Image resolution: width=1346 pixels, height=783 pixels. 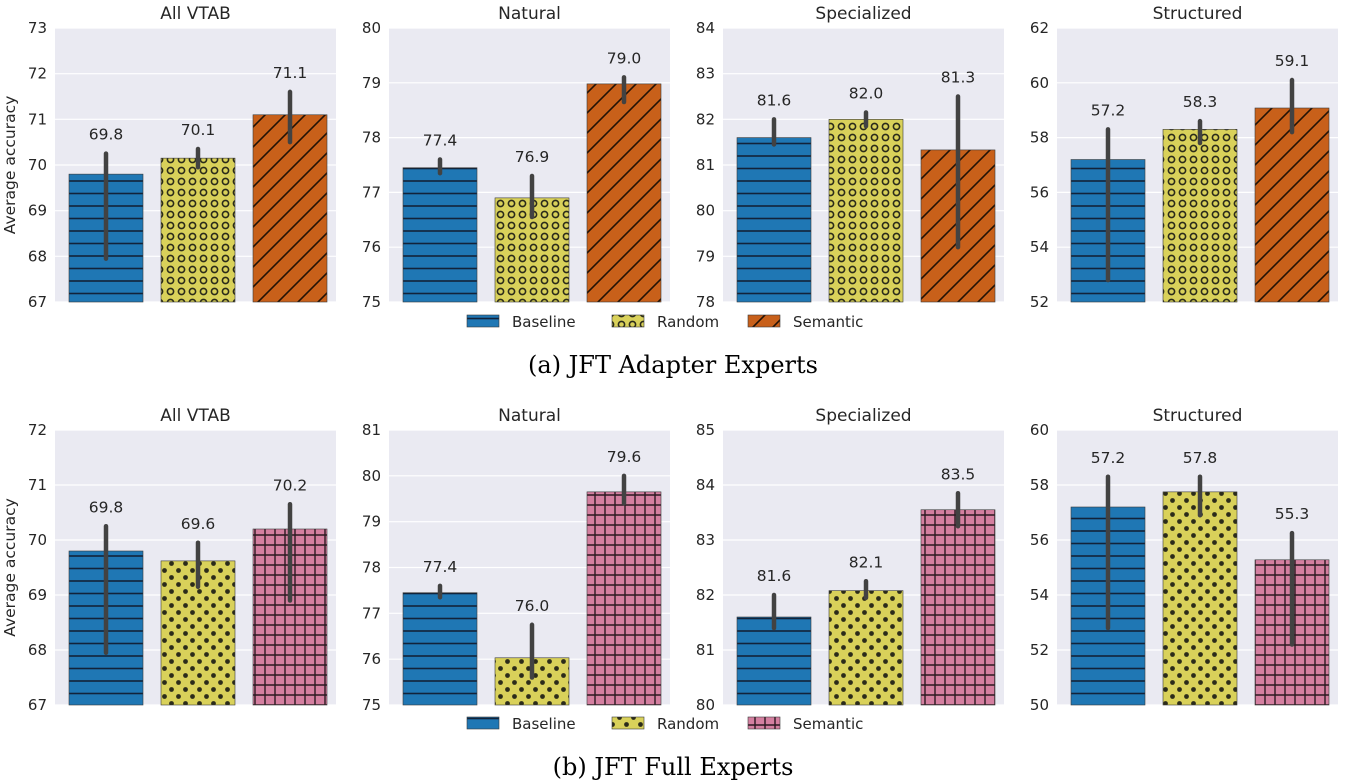 I want to click on y-tick-label: 76, so click(x=371, y=659).